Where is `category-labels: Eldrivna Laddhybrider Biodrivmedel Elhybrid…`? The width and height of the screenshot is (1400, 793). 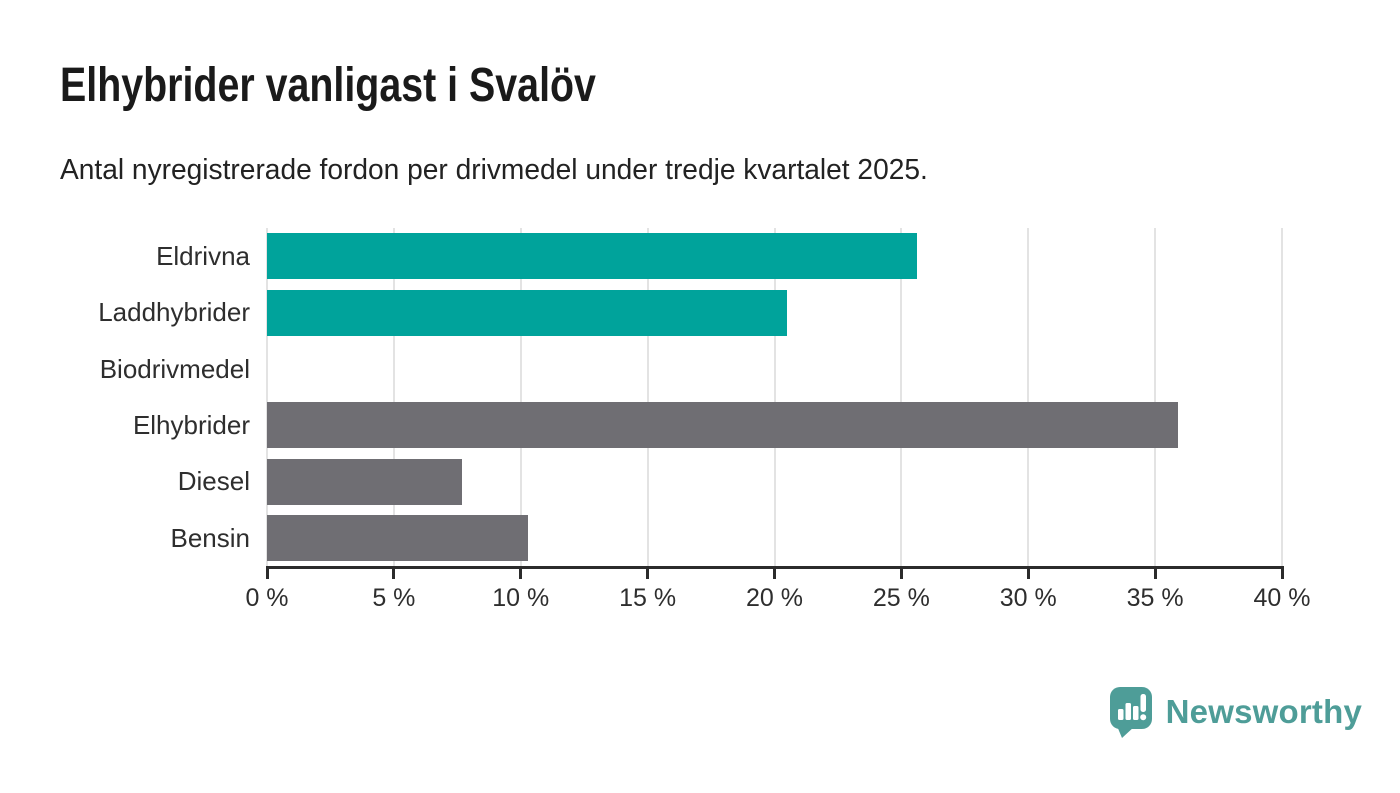
category-labels: Eldrivna Laddhybrider Biodrivmedel Elhybrid… is located at coordinates (125, 397).